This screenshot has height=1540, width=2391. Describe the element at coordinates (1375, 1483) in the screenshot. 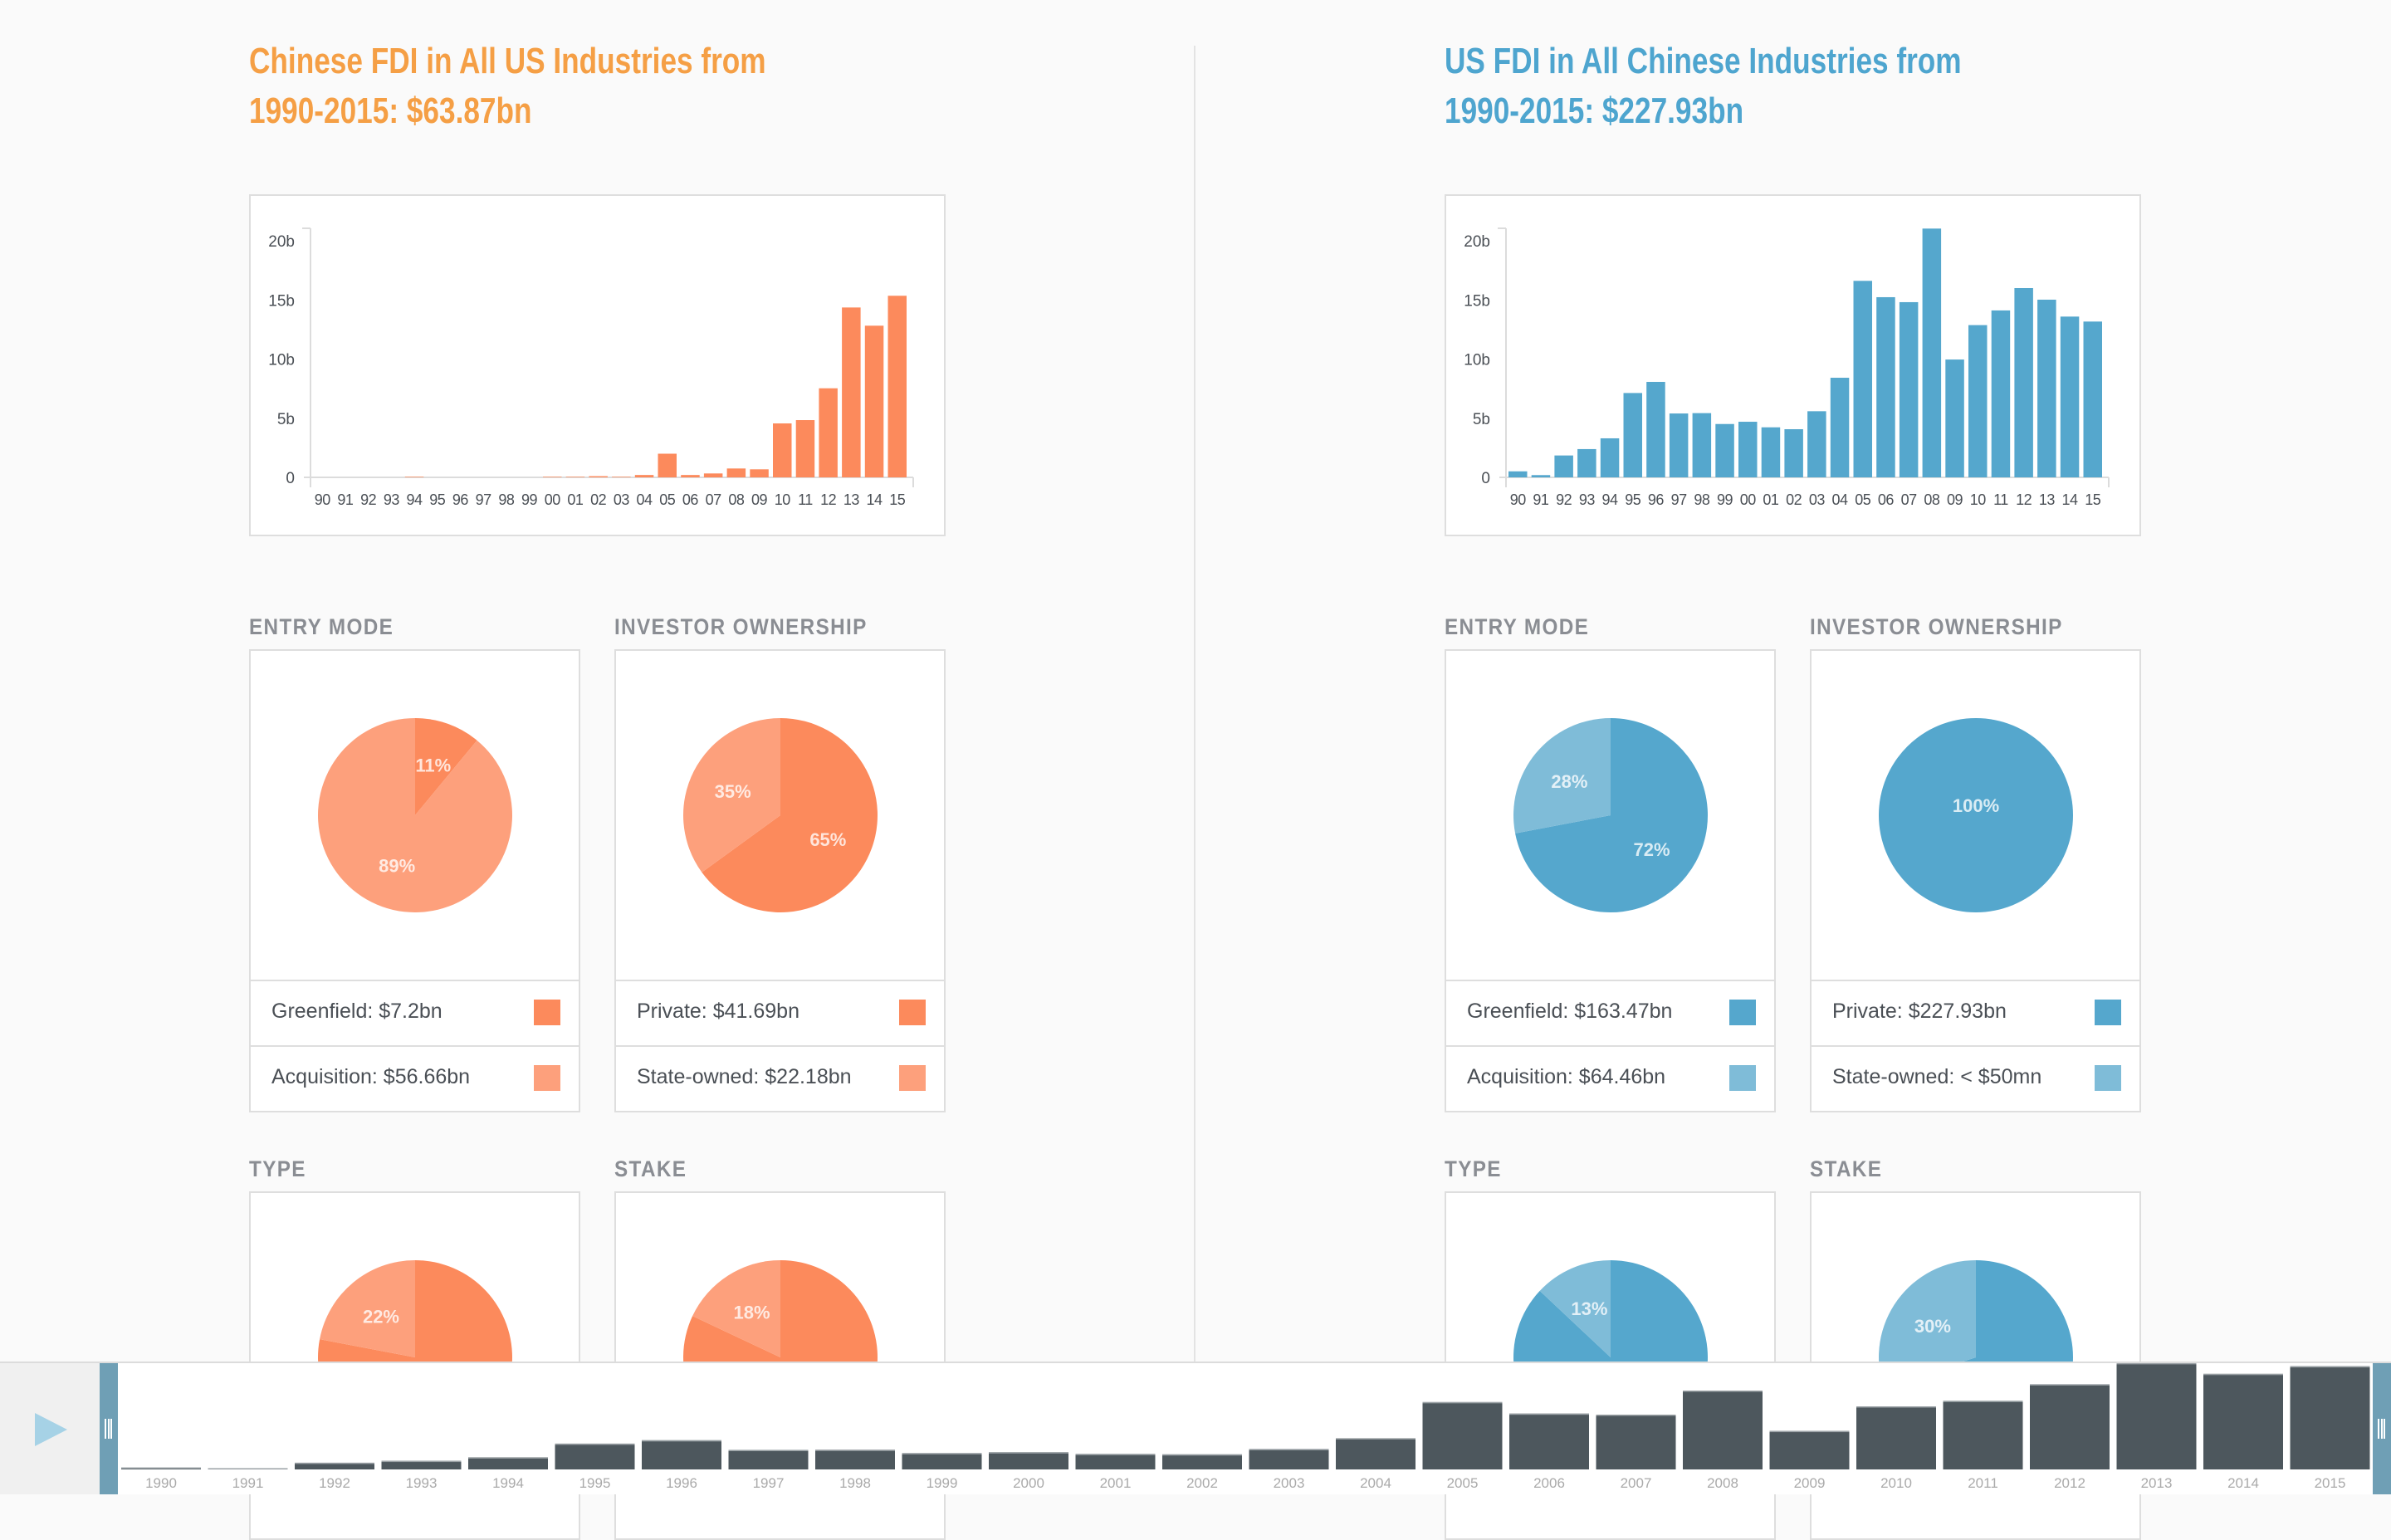

I see `timeline-year-label: 2004` at that location.